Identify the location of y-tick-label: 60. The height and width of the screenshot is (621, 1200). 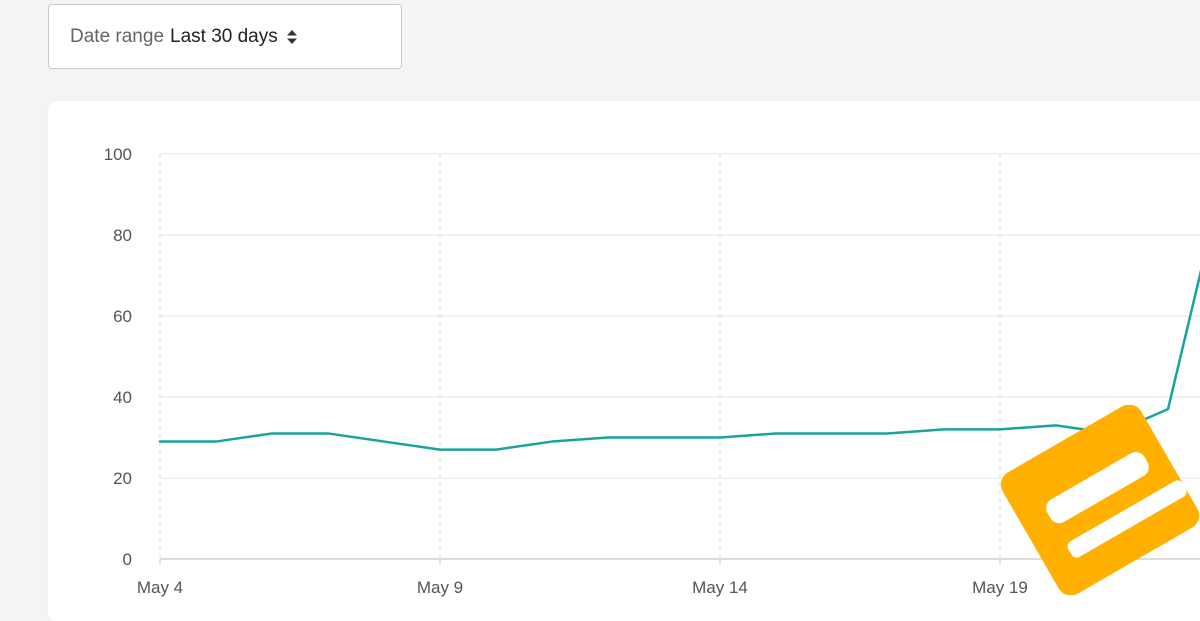
(122, 316).